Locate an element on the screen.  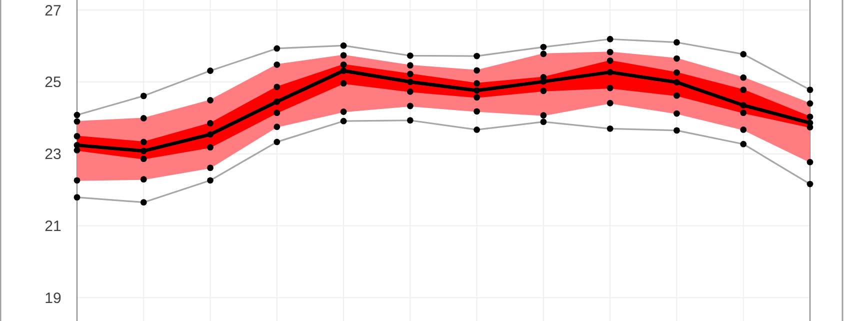
y-tick-label: 23 is located at coordinates (53, 155).